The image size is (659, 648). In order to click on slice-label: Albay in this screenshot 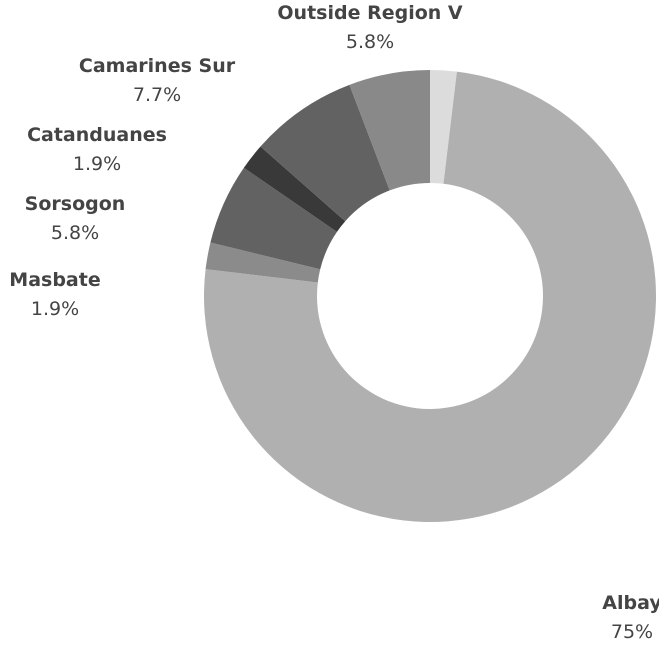, I will do `click(630, 603)`.